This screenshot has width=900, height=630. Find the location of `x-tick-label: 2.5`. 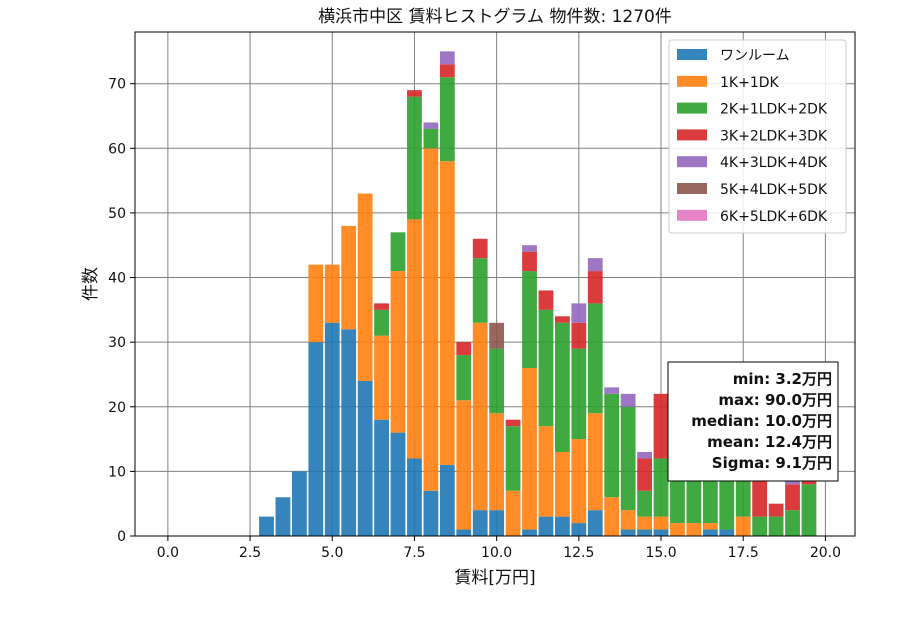

x-tick-label: 2.5 is located at coordinates (250, 553).